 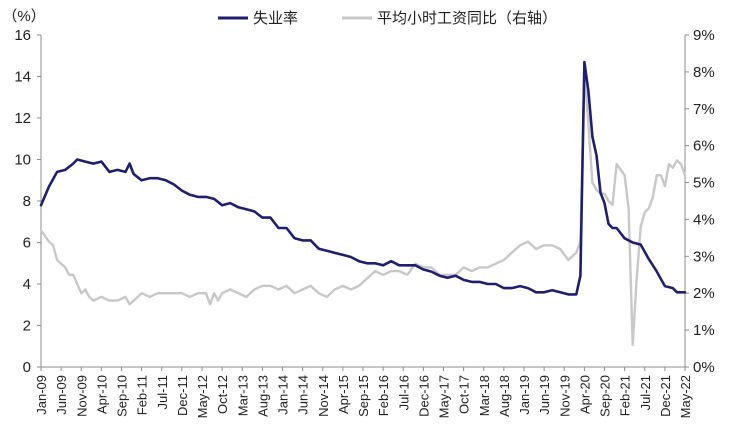 What do you see at coordinates (303, 395) in the screenshot?
I see `x-tick-label: Jun-14` at bounding box center [303, 395].